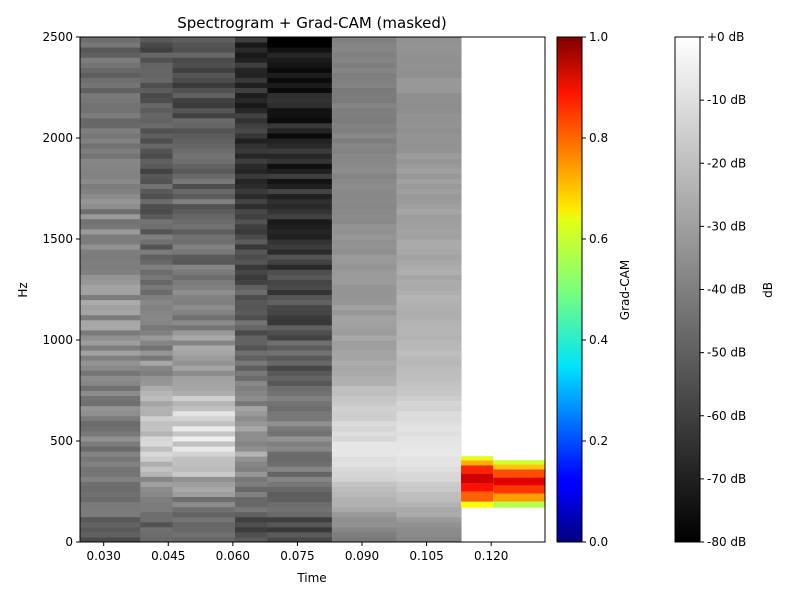 Image resolution: width=800 pixels, height=604 pixels. I want to click on x-tick-label: 0.105, so click(426, 556).